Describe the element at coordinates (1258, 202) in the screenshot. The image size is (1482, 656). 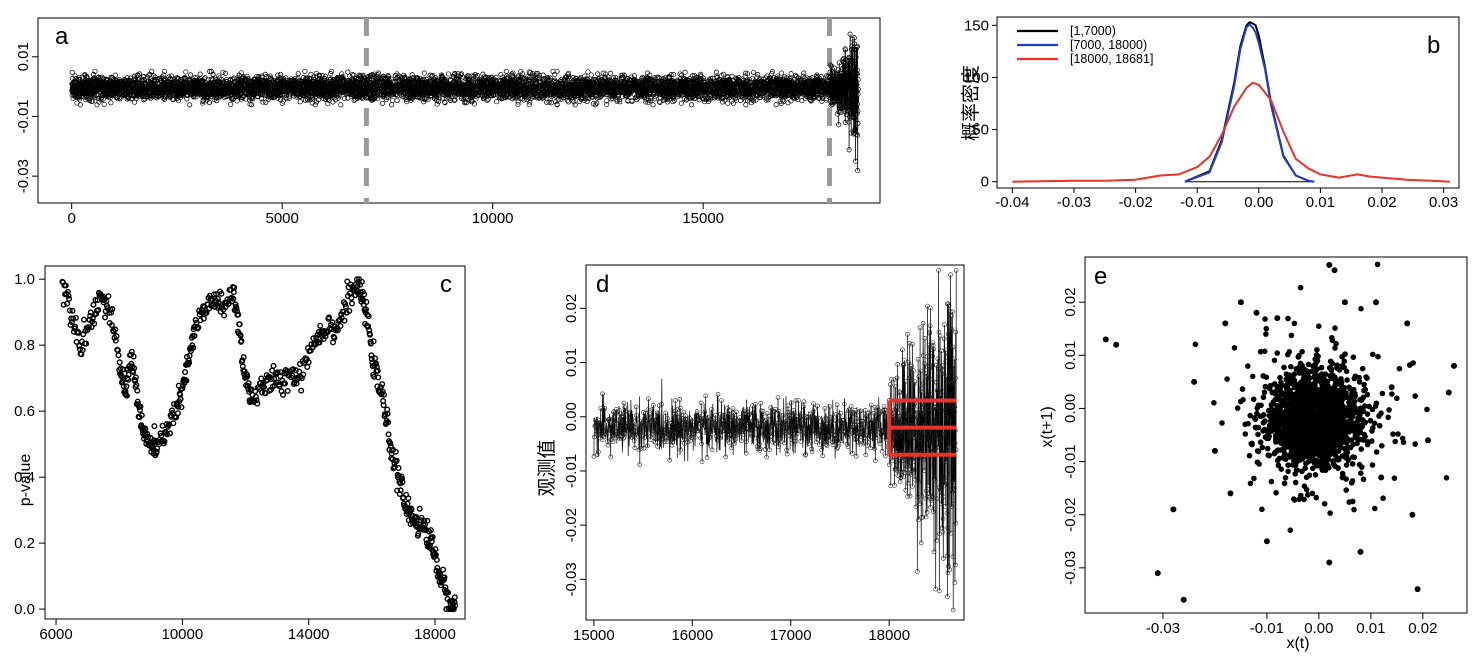
I see `panel-b-xtick-label-4: 0.00` at that location.